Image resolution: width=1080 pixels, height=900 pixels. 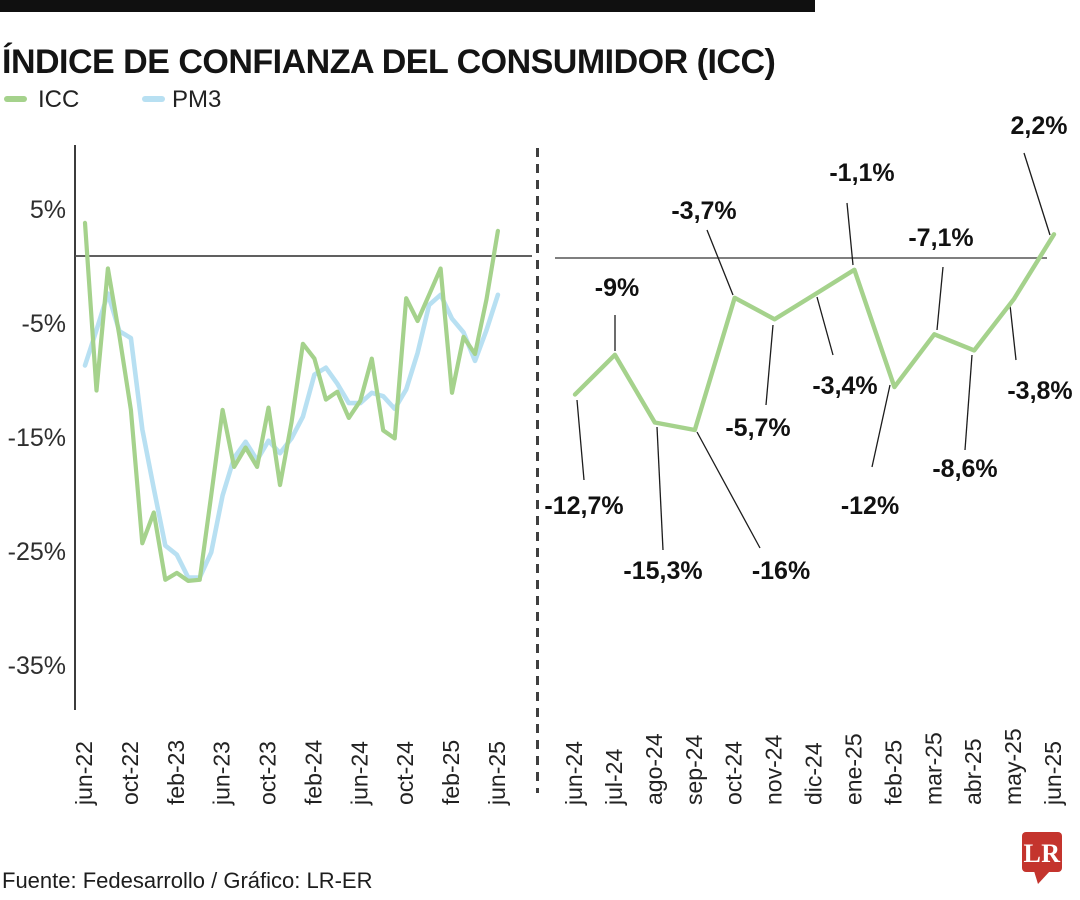 What do you see at coordinates (964, 469) in the screenshot?
I see `data-point-label: -8,6%` at bounding box center [964, 469].